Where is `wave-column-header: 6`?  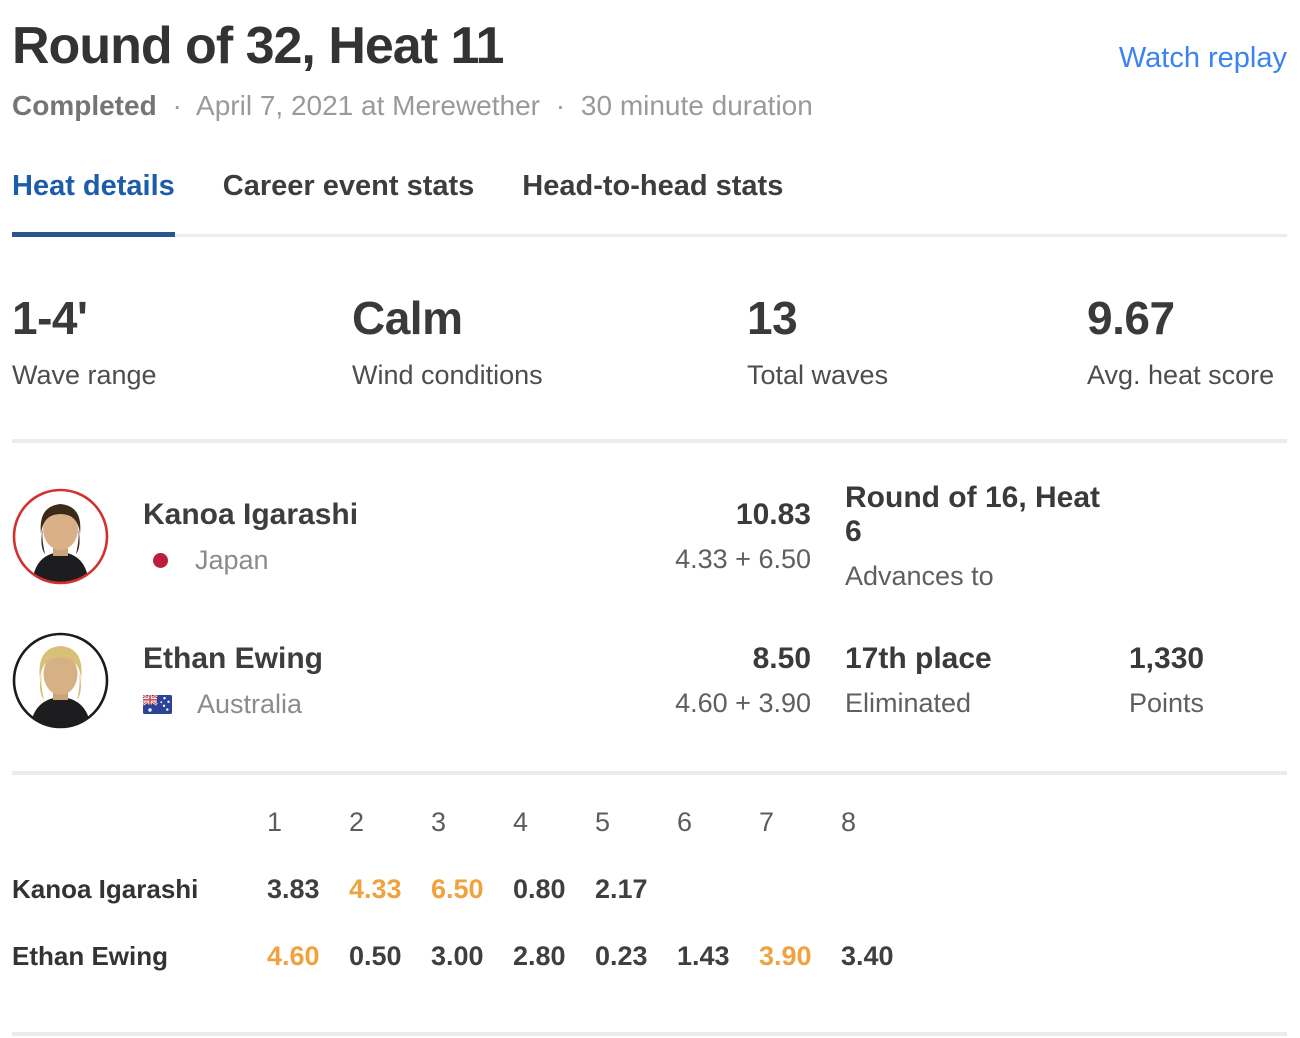
wave-column-header: 6 is located at coordinates (685, 822).